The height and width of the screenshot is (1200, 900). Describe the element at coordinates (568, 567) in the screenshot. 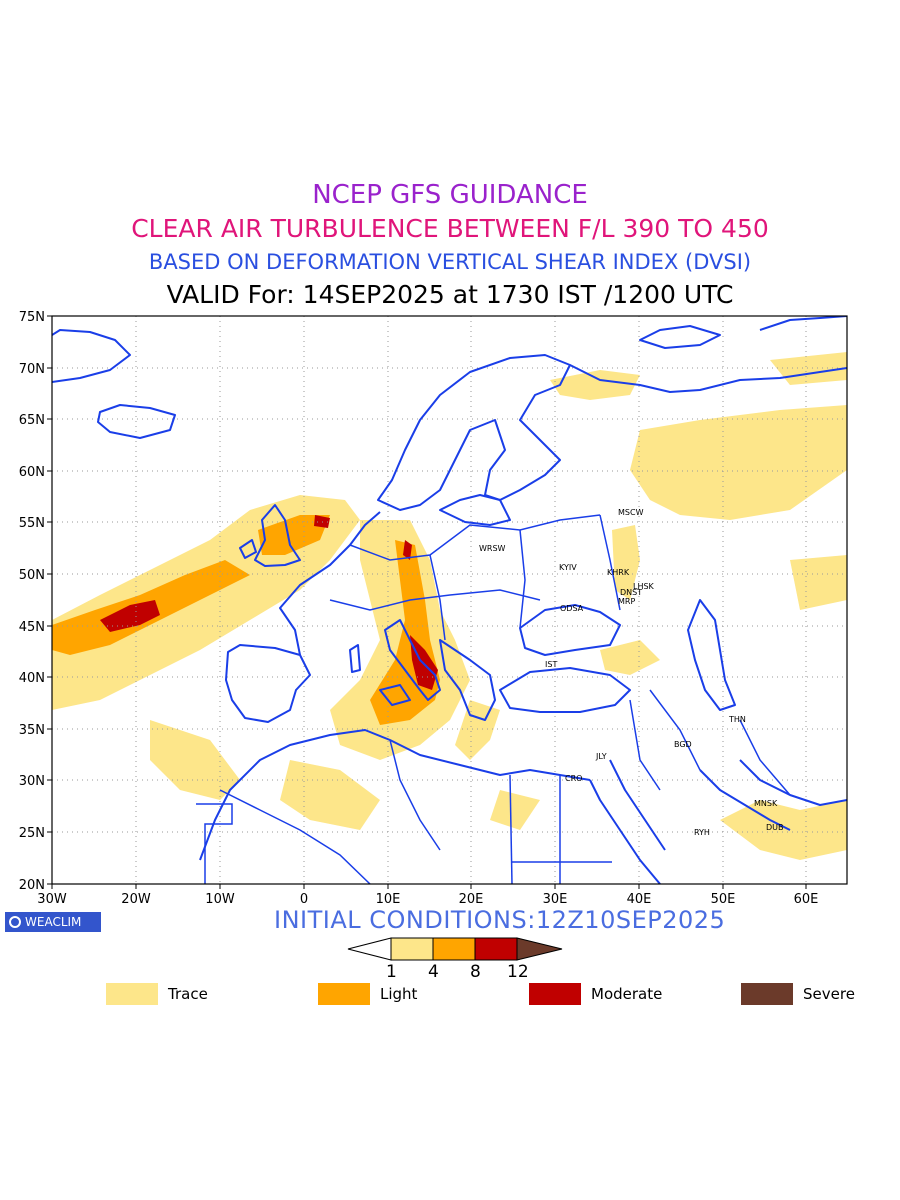

I see `city-label: KYIV` at that location.